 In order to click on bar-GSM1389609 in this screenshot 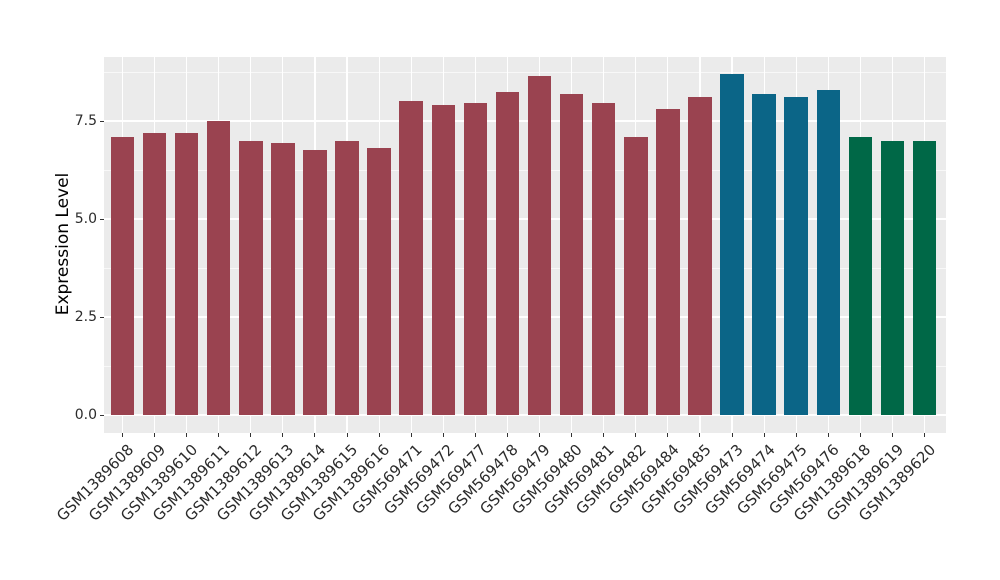, I will do `click(154, 273)`.